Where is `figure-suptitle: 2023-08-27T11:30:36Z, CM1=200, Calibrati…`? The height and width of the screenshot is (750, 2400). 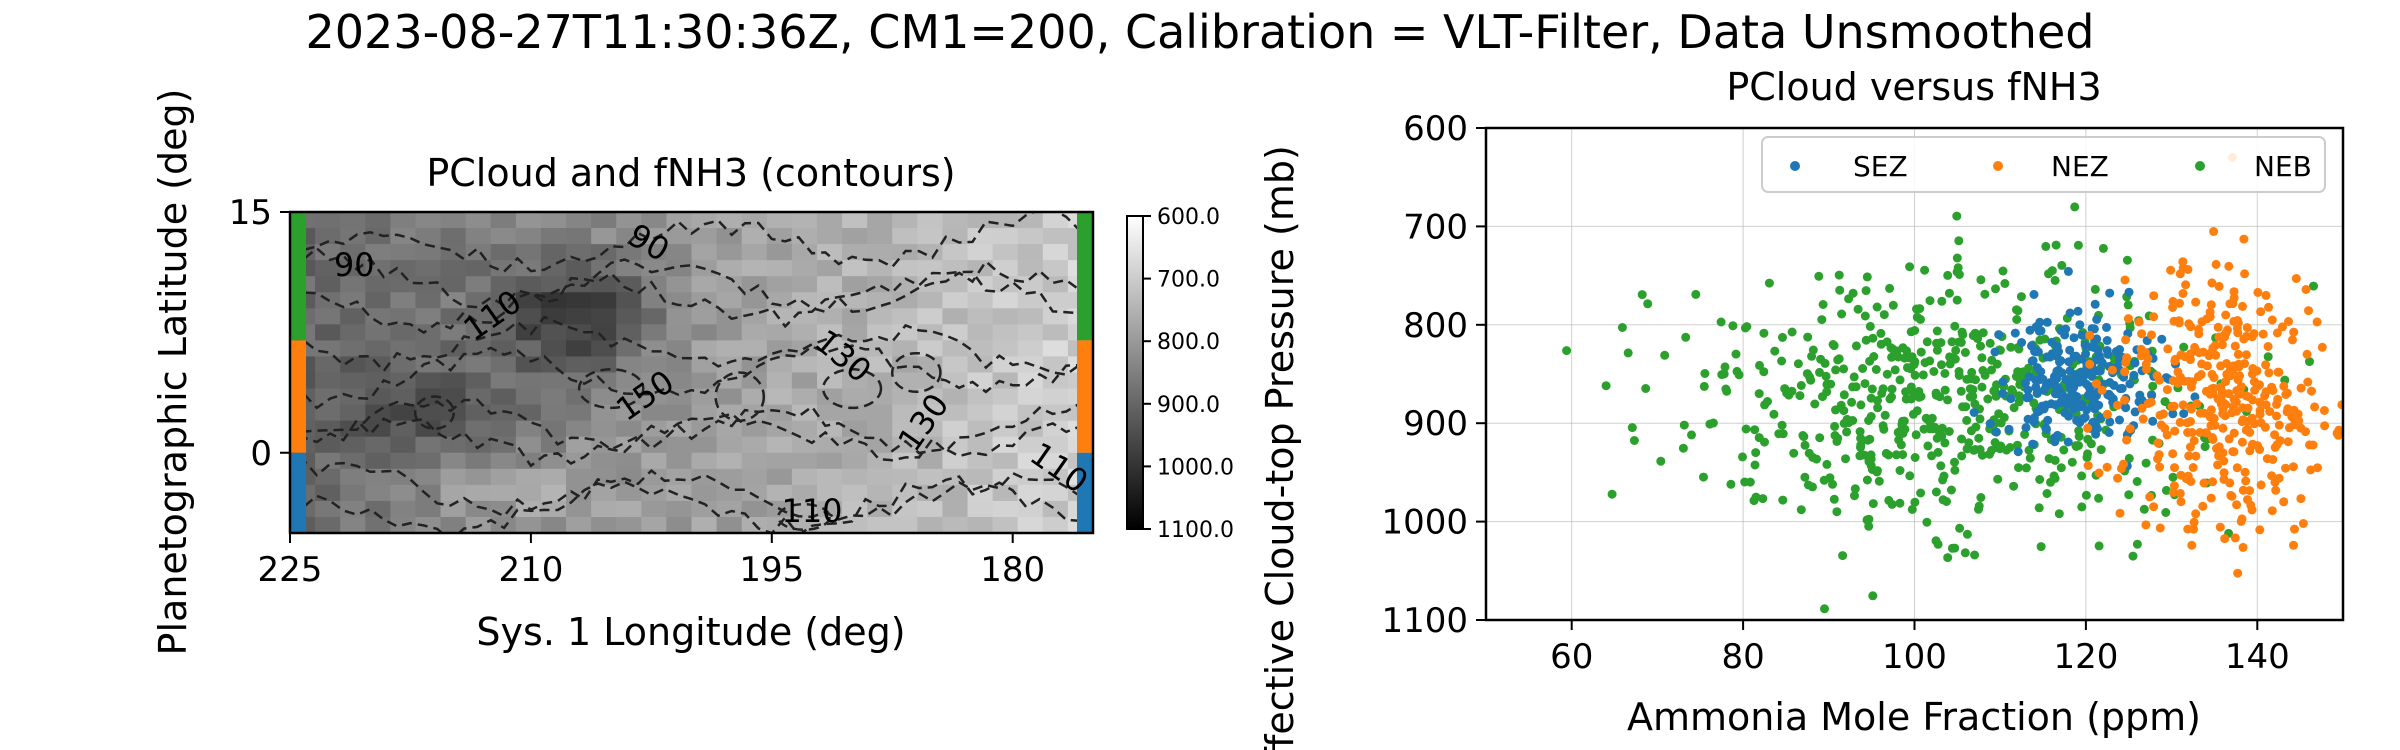
figure-suptitle: 2023-08-27T11:30:36Z, CM1=200, Calibrati… is located at coordinates (1200, 32).